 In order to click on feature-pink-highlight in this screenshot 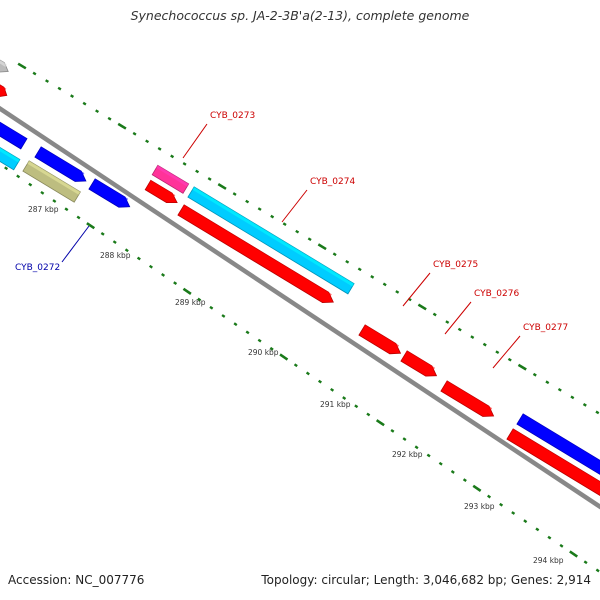, I will do `click(172, 176)`.